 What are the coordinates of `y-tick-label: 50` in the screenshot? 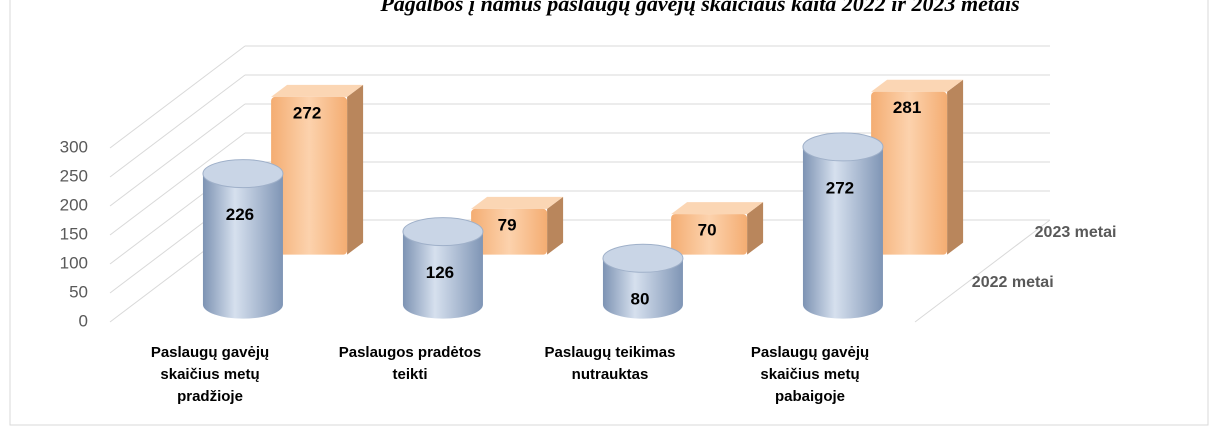 It's located at (78, 291).